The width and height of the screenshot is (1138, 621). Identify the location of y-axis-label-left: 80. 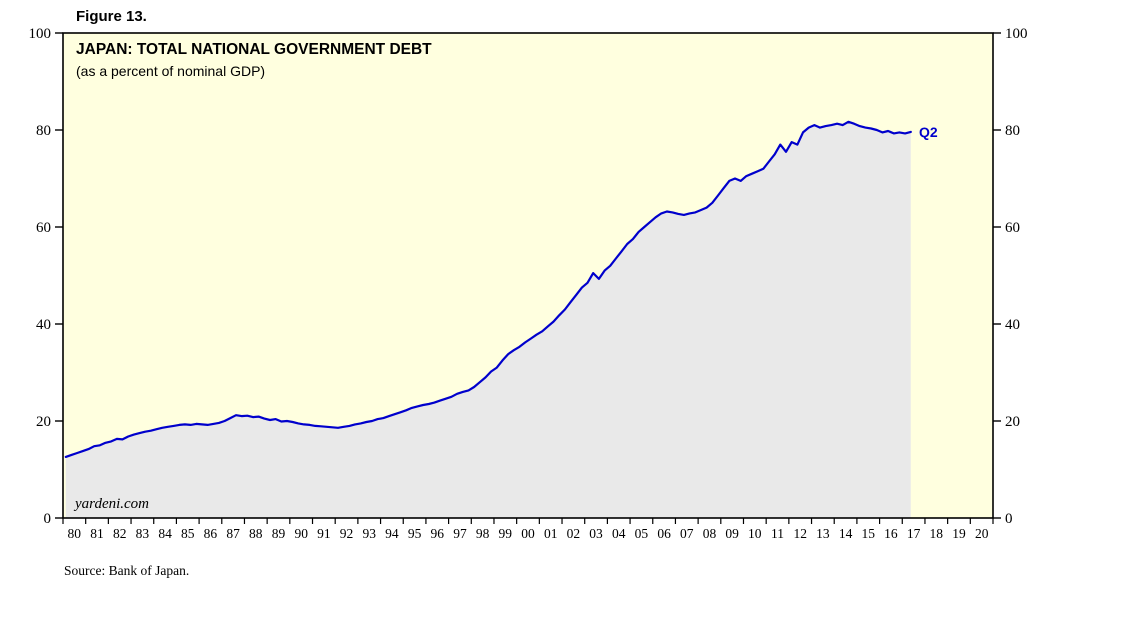
(43, 131).